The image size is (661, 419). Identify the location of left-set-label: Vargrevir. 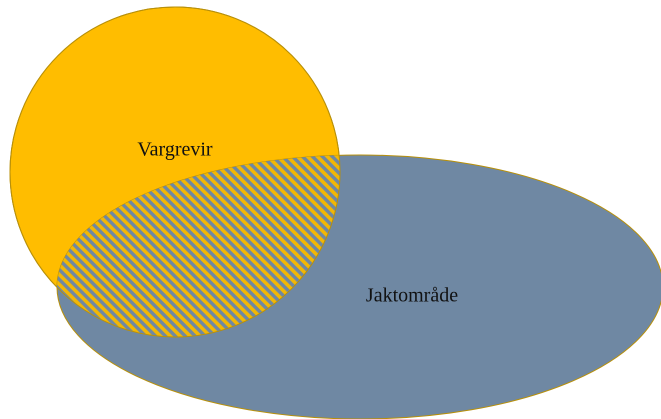
(174, 150).